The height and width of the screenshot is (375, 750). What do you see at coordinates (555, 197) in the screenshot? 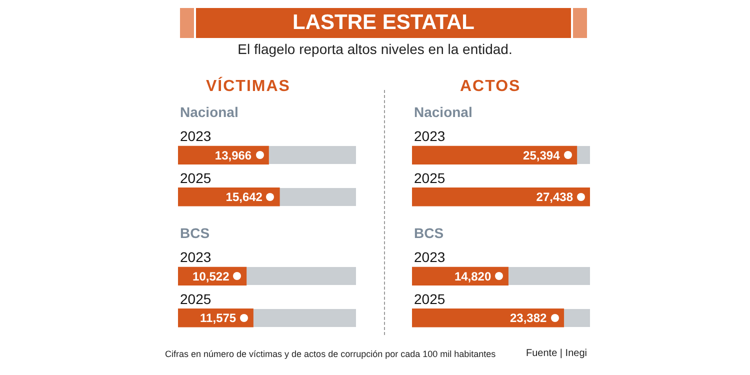
I see `data-label: 27,438` at bounding box center [555, 197].